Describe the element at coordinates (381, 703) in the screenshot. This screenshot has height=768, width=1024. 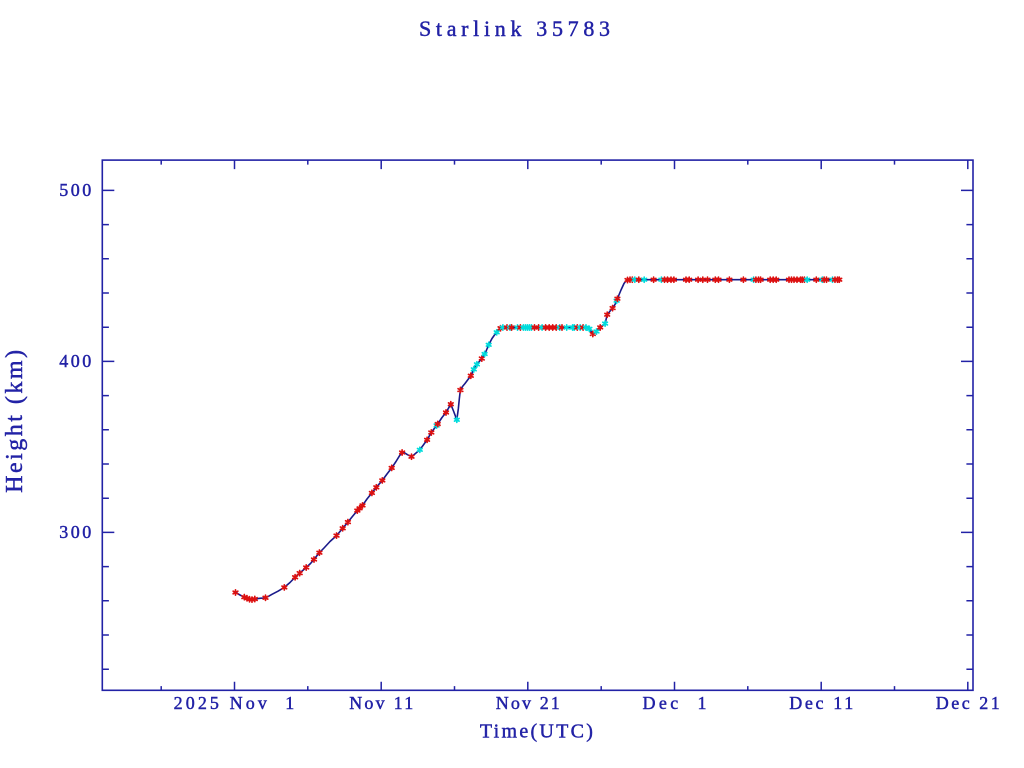
I see `svg-text: Nov 11` at that location.